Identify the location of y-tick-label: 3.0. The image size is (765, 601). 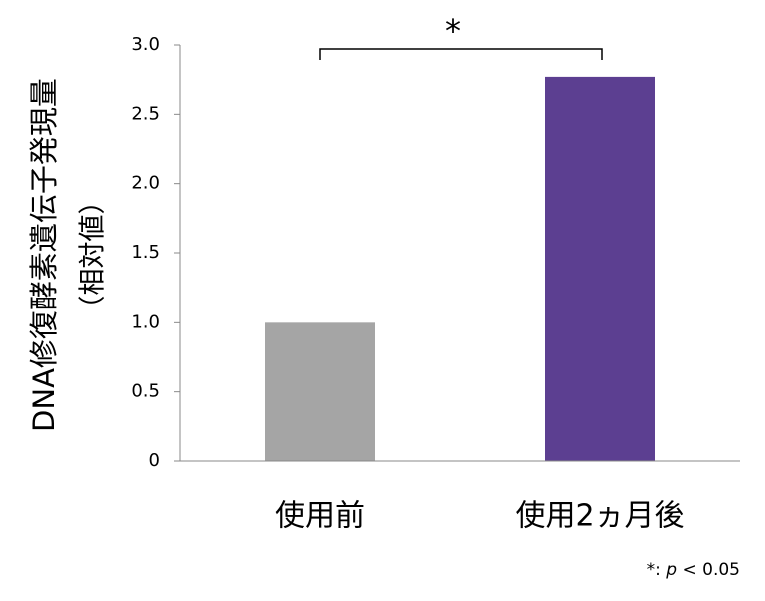
(145, 44).